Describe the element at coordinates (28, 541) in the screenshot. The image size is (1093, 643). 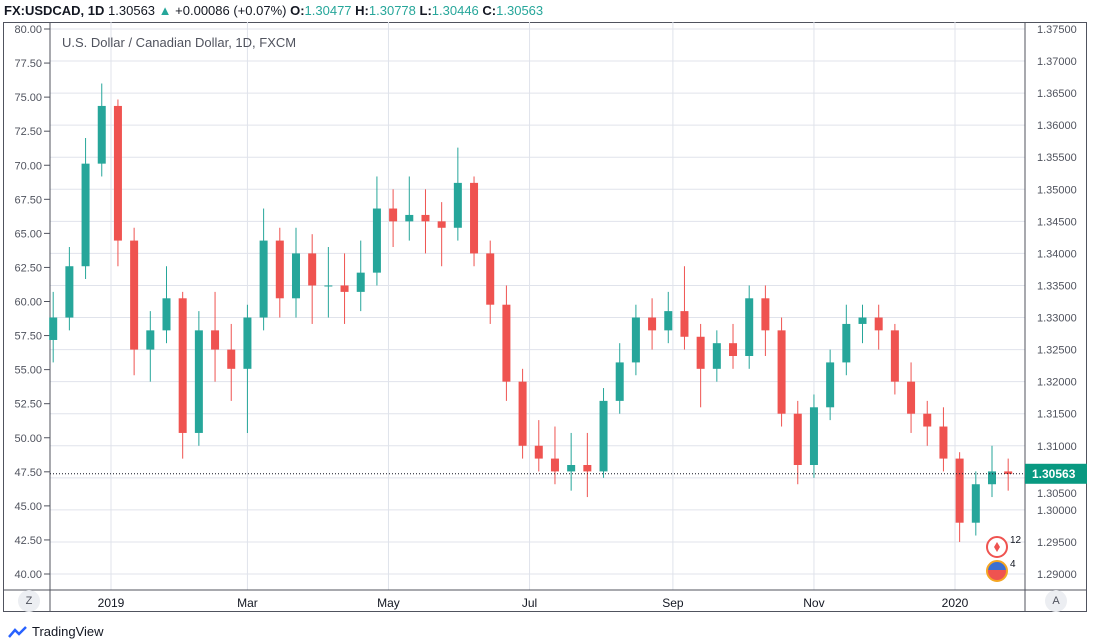
I see `left-axis-tick: 42.50` at that location.